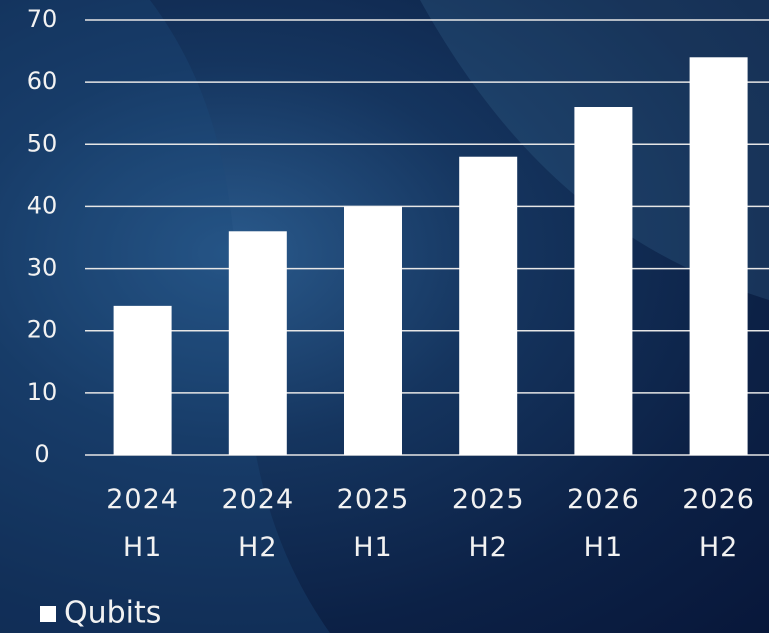 The image size is (769, 633). What do you see at coordinates (718, 523) in the screenshot?
I see `x-tick-label: 2026 H2` at bounding box center [718, 523].